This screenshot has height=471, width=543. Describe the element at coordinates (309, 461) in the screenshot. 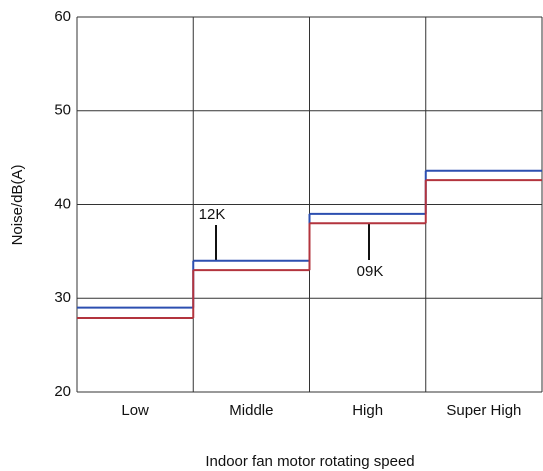

I see `x-axis-title: Indoor fan motor rotating speed` at that location.